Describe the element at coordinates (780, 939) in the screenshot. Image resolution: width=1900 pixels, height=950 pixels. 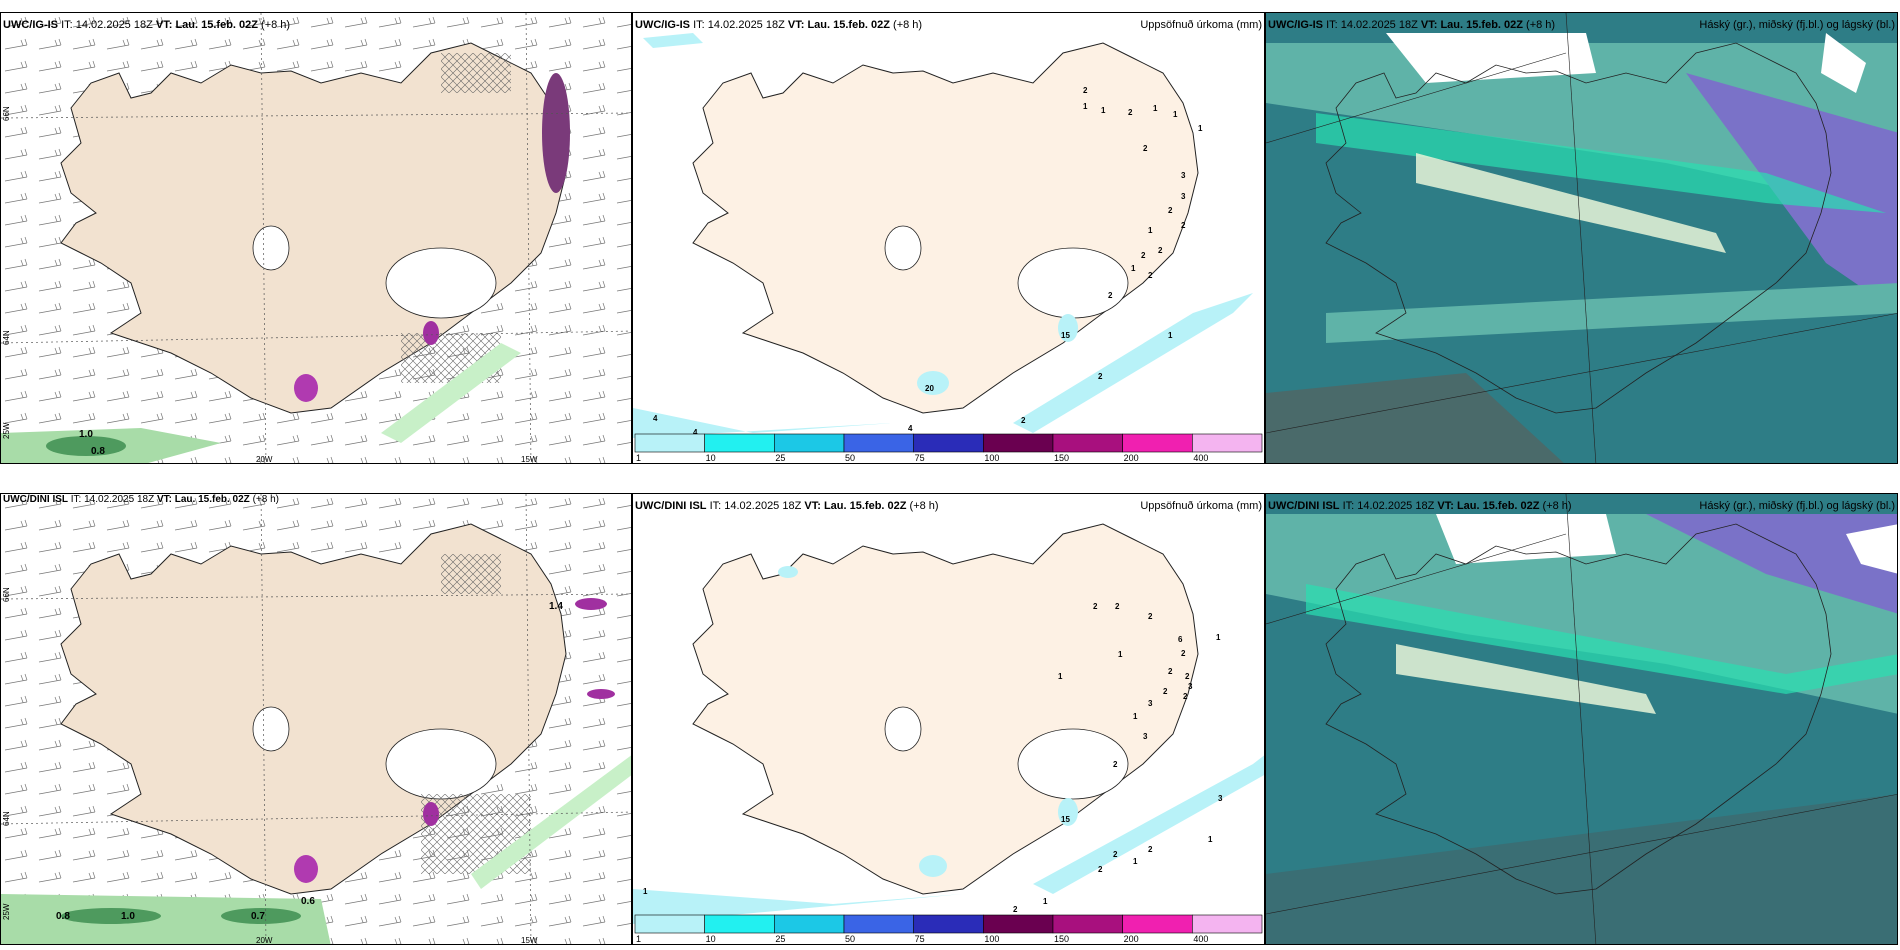
I see `colorbar-tick-label: 25` at that location.